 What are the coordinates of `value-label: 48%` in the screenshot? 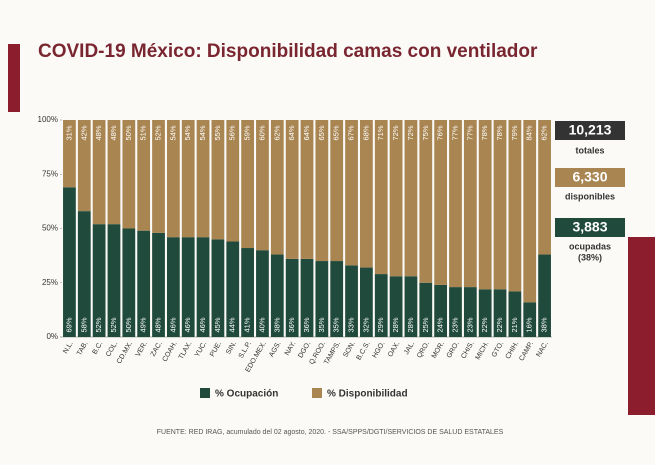 It's located at (113, 132).